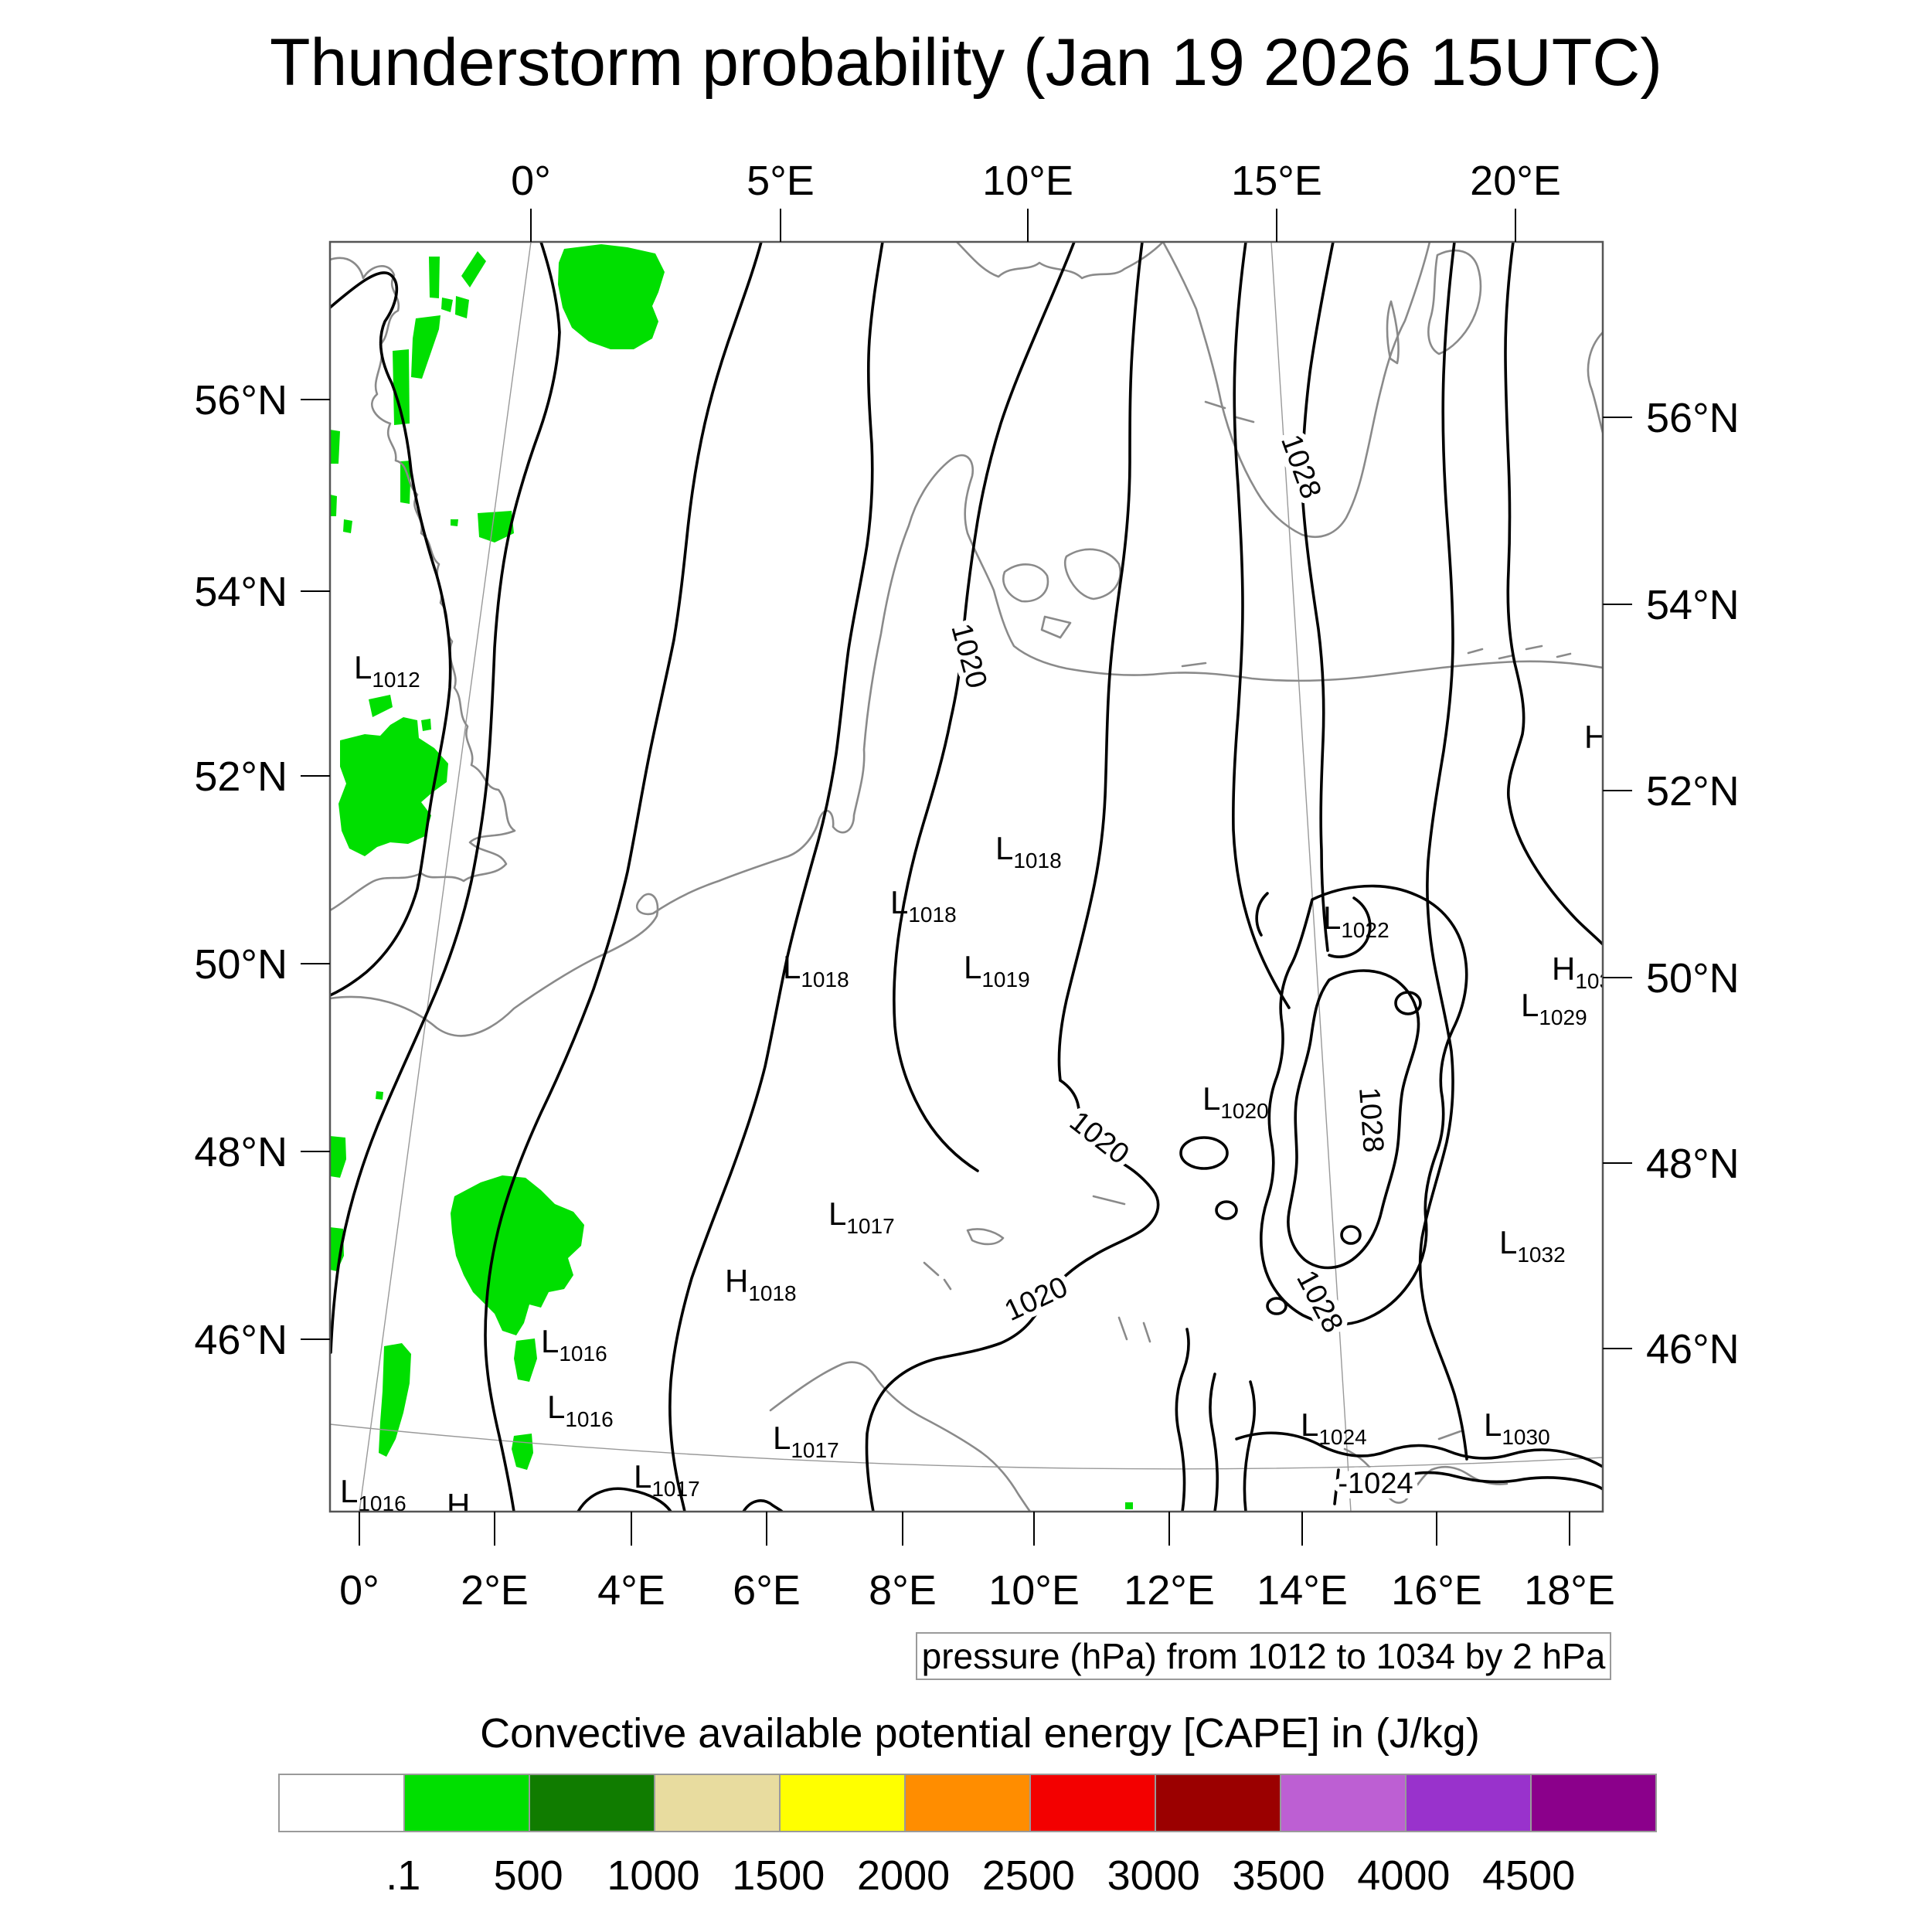 This screenshot has width=1932, height=1932. What do you see at coordinates (1693, 1164) in the screenshot?
I see `right-axis-label: 48°N` at bounding box center [1693, 1164].